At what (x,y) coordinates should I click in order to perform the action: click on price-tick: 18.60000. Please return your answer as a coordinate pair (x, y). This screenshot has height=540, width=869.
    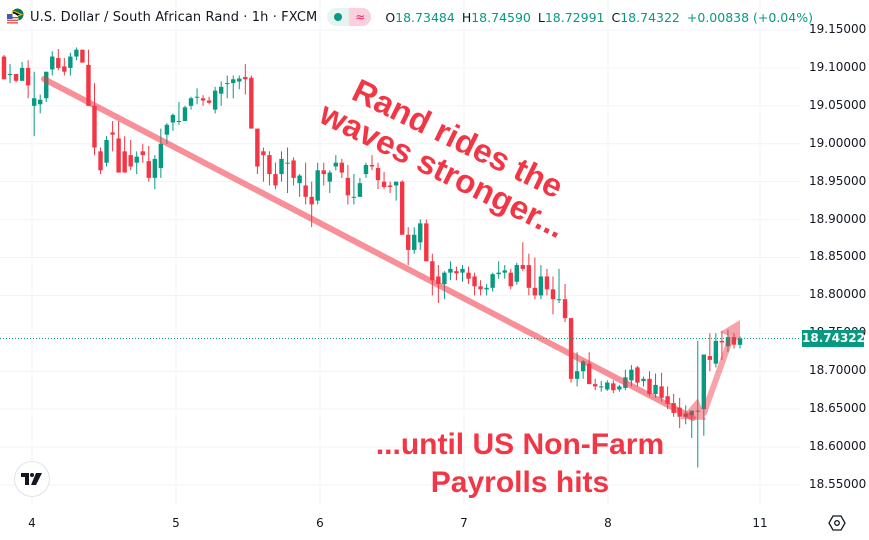
    Looking at the image, I should click on (838, 446).